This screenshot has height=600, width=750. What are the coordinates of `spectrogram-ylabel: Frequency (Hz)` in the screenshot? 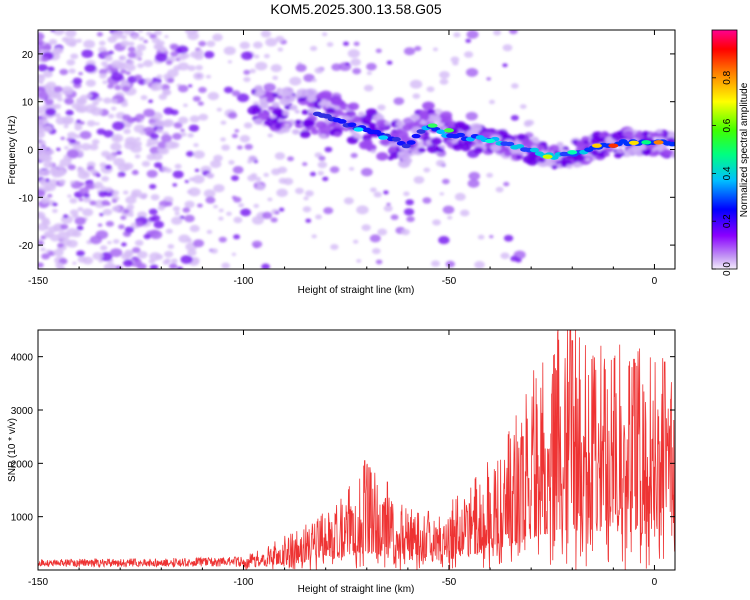 It's located at (12, 150).